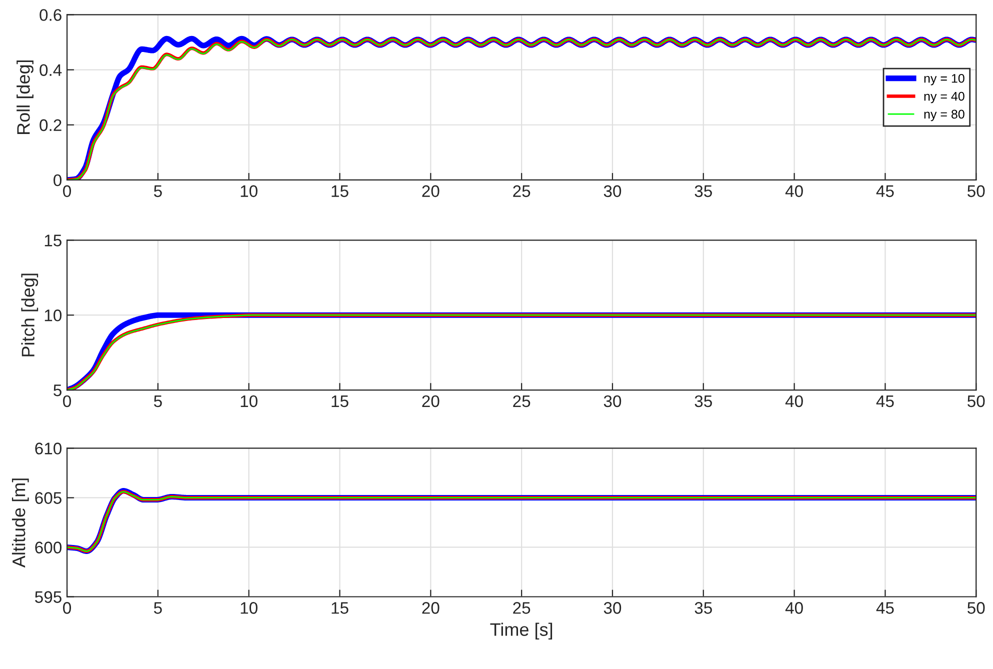 The width and height of the screenshot is (993, 669). Describe the element at coordinates (20, 523) in the screenshot. I see `y-axis-title: Altitude [m]` at that location.